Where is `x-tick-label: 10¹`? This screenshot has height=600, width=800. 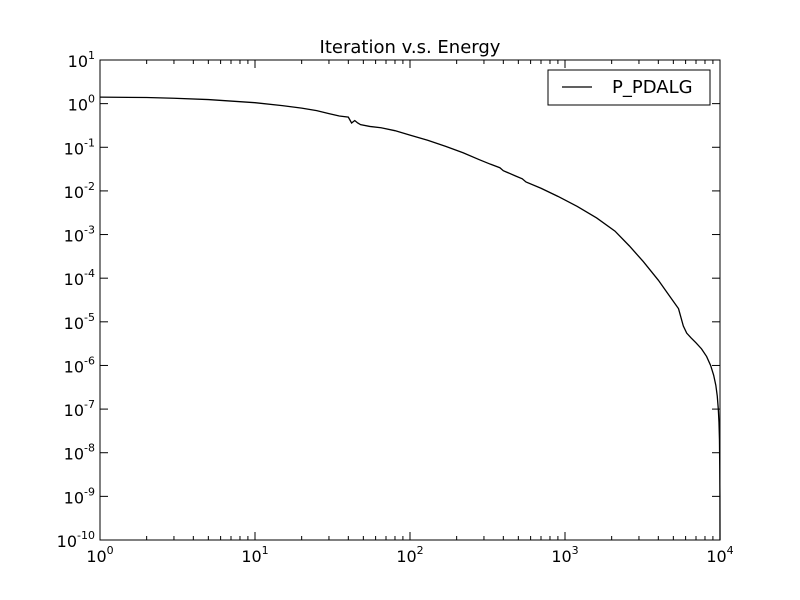
x-tick-label: 10¹ is located at coordinates (254, 555).